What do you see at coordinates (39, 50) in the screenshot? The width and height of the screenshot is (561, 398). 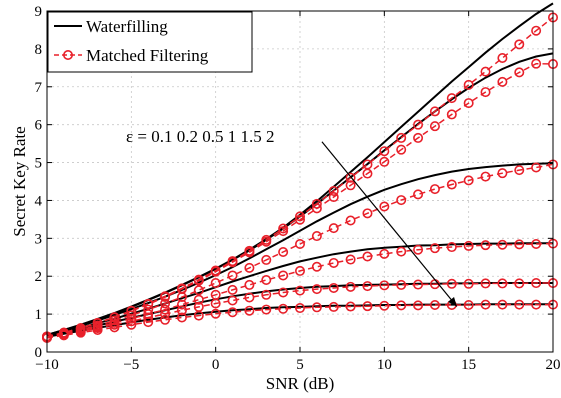 I see `y-tick-label: 8` at bounding box center [39, 50].